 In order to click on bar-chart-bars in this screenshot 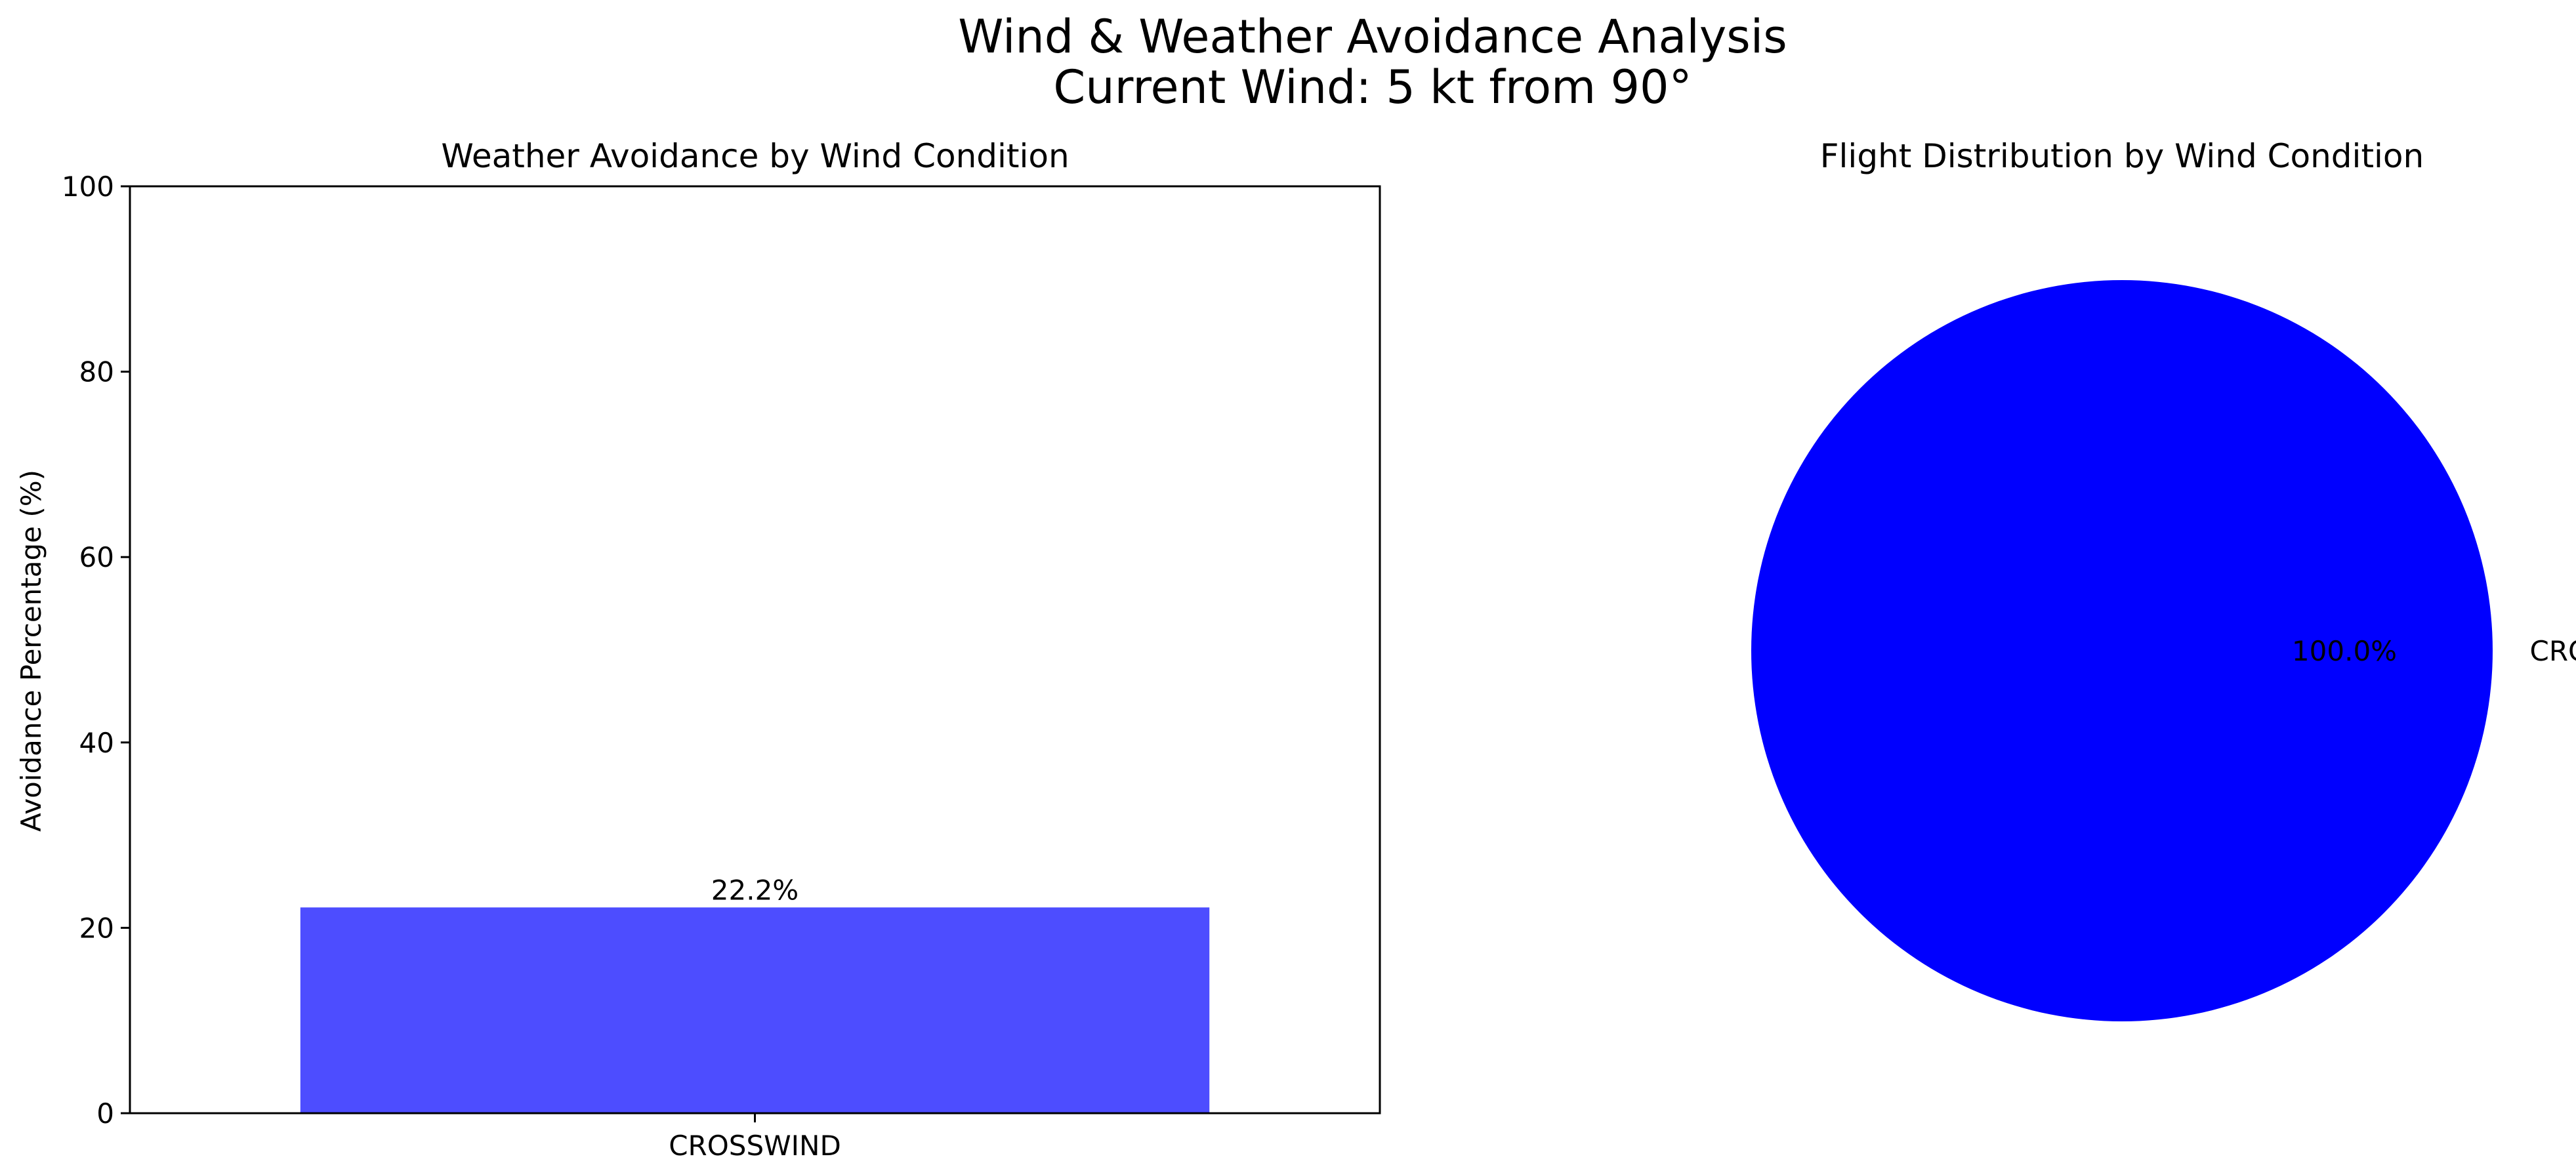, I will do `click(755, 1010)`.